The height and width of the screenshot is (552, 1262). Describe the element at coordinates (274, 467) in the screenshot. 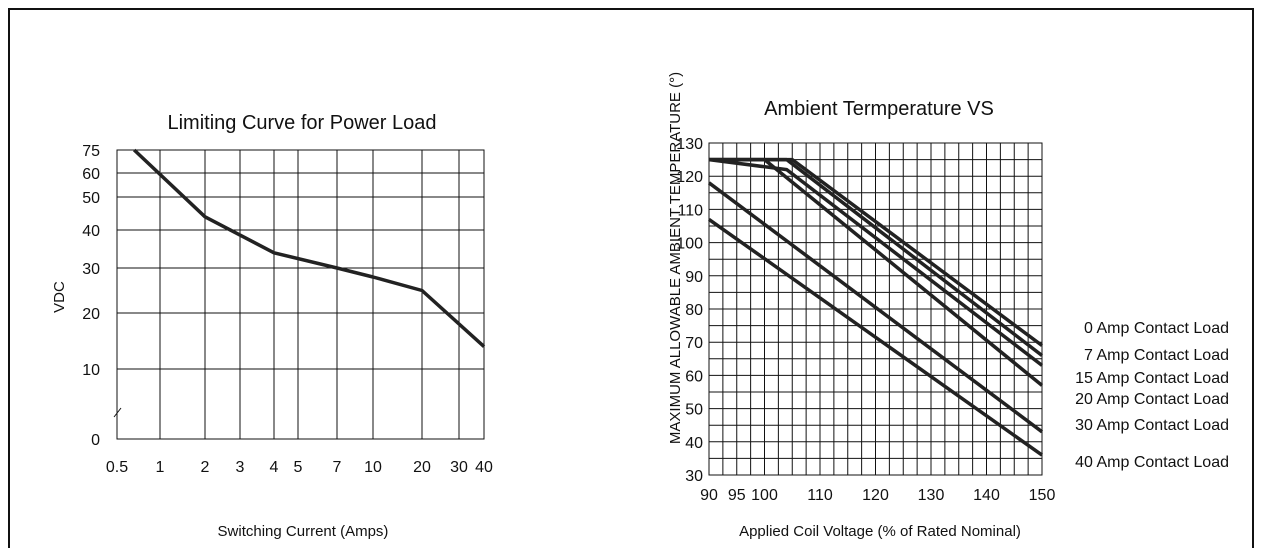

I see `chart-1-x-tick-label: 4` at that location.